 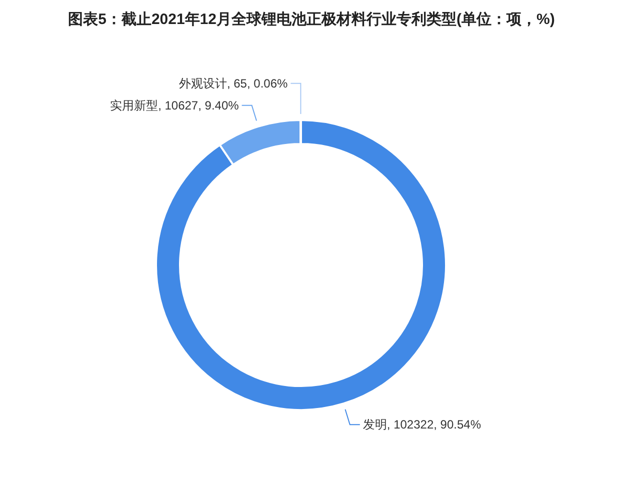 What do you see at coordinates (422, 425) in the screenshot?
I see `slice-label: 发明, 102322, 90.54%` at bounding box center [422, 425].